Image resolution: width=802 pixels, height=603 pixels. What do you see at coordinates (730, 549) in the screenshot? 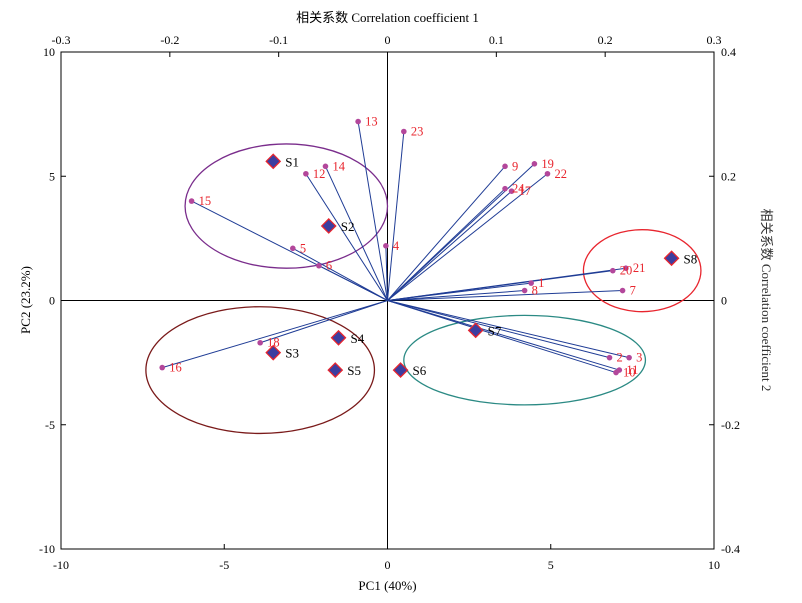
I see `right-y-tick-label: -0.4` at bounding box center [730, 549].